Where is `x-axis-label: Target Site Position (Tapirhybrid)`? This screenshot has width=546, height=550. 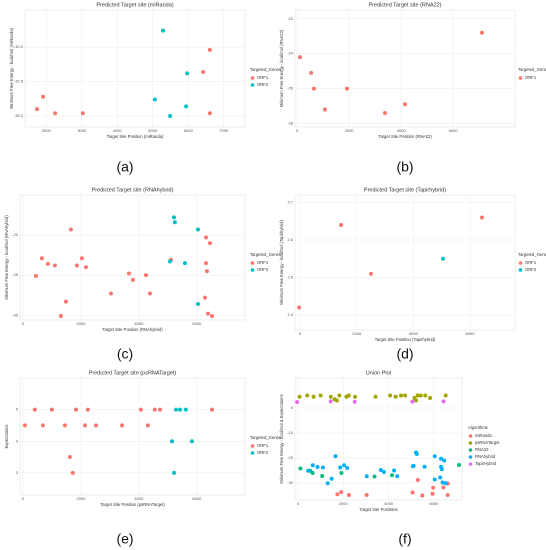
x-axis-label: Target Site Position (Tapirhybrid) is located at coordinates (405, 339).